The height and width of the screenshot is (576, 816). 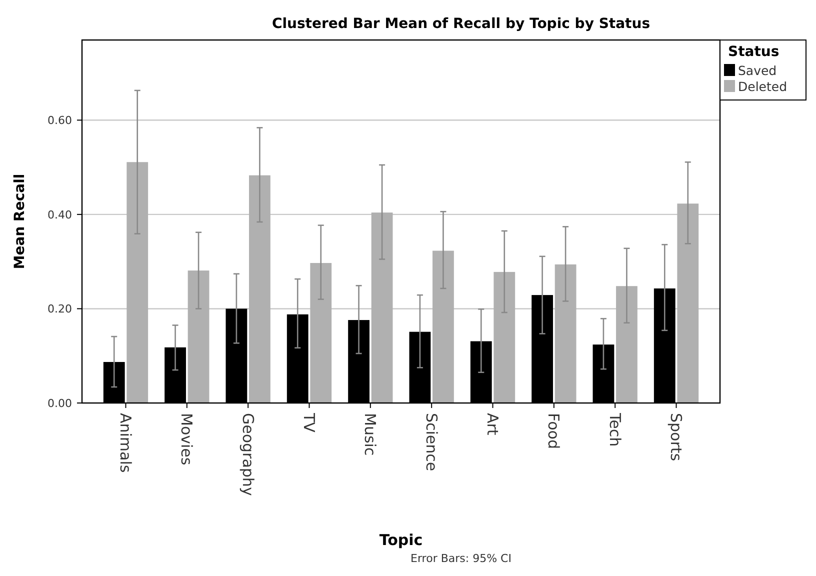 I want to click on x-tick-label: TV, so click(x=309, y=423).